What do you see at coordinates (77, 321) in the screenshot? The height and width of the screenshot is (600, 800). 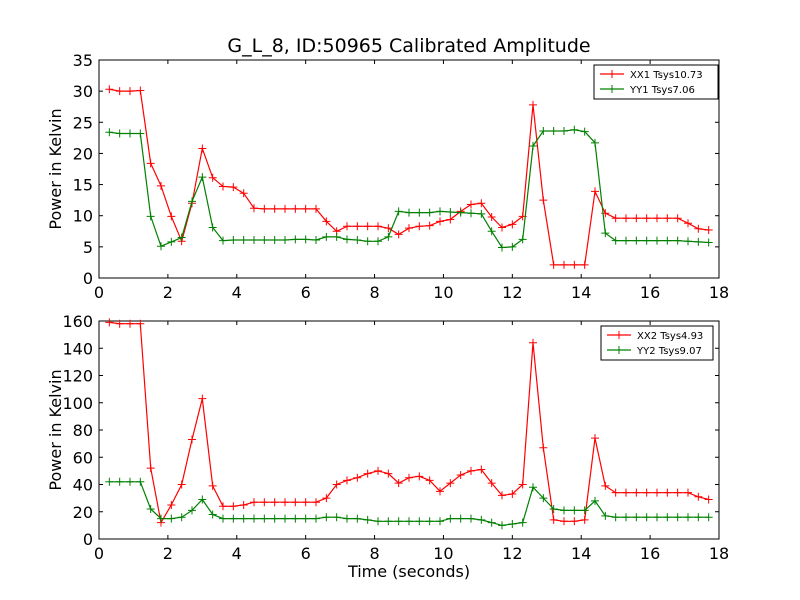 I see `y-tick-label: 160` at bounding box center [77, 321].